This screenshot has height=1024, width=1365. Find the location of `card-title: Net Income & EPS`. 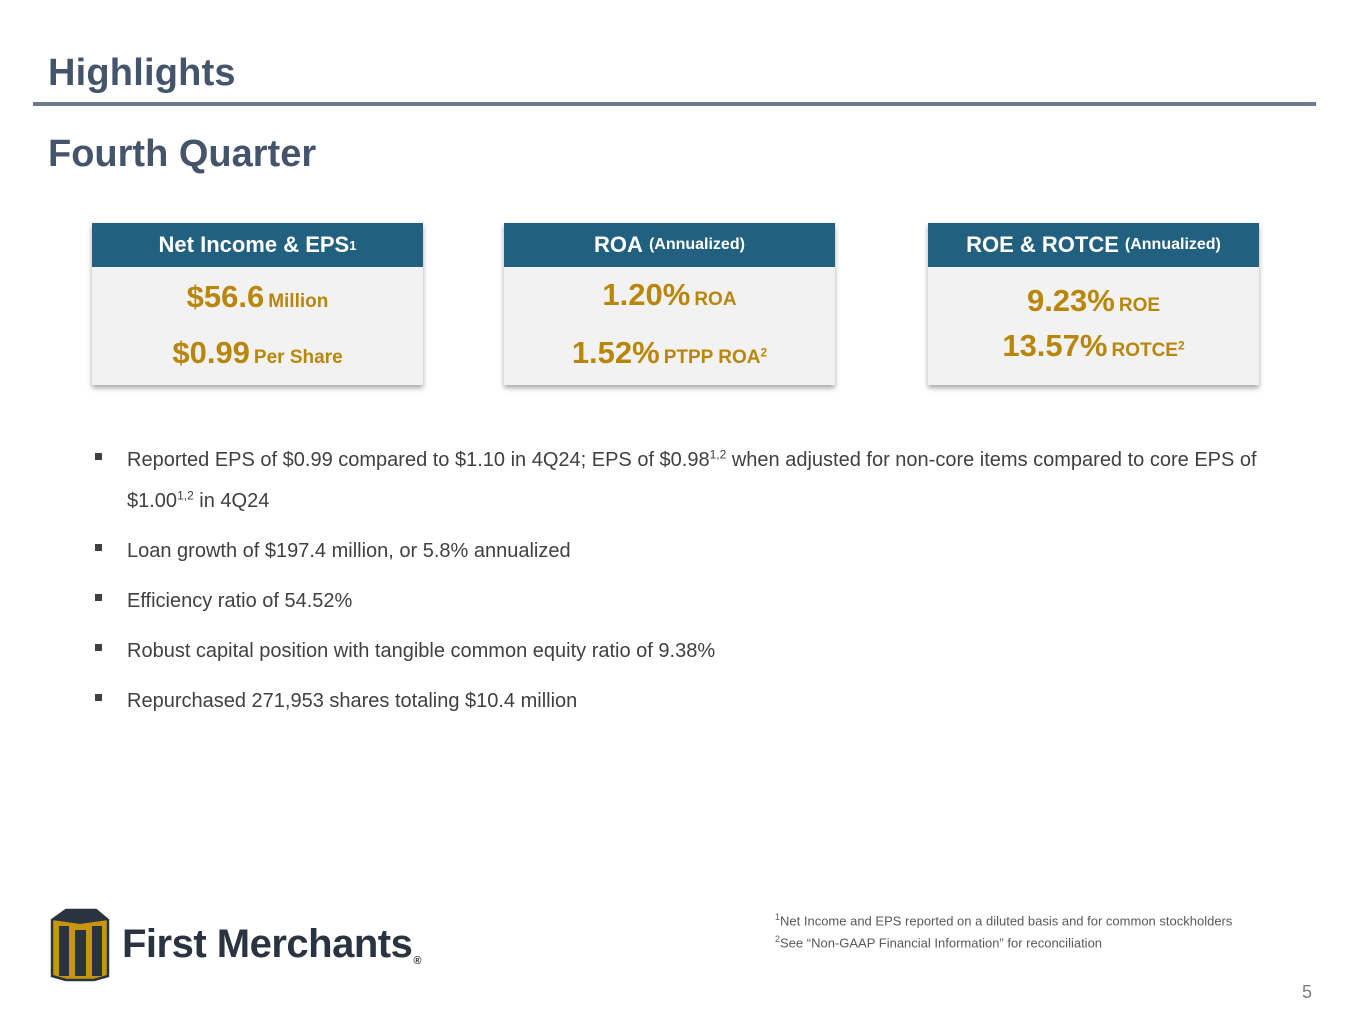

card-title: Net Income & EPS is located at coordinates (254, 244).